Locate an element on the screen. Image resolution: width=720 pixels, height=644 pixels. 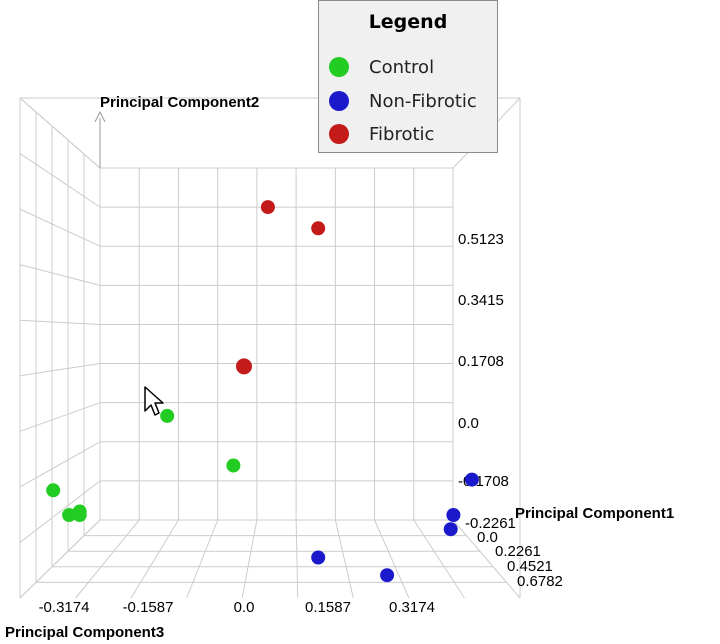
legend-item-control: Control is located at coordinates (381, 67).